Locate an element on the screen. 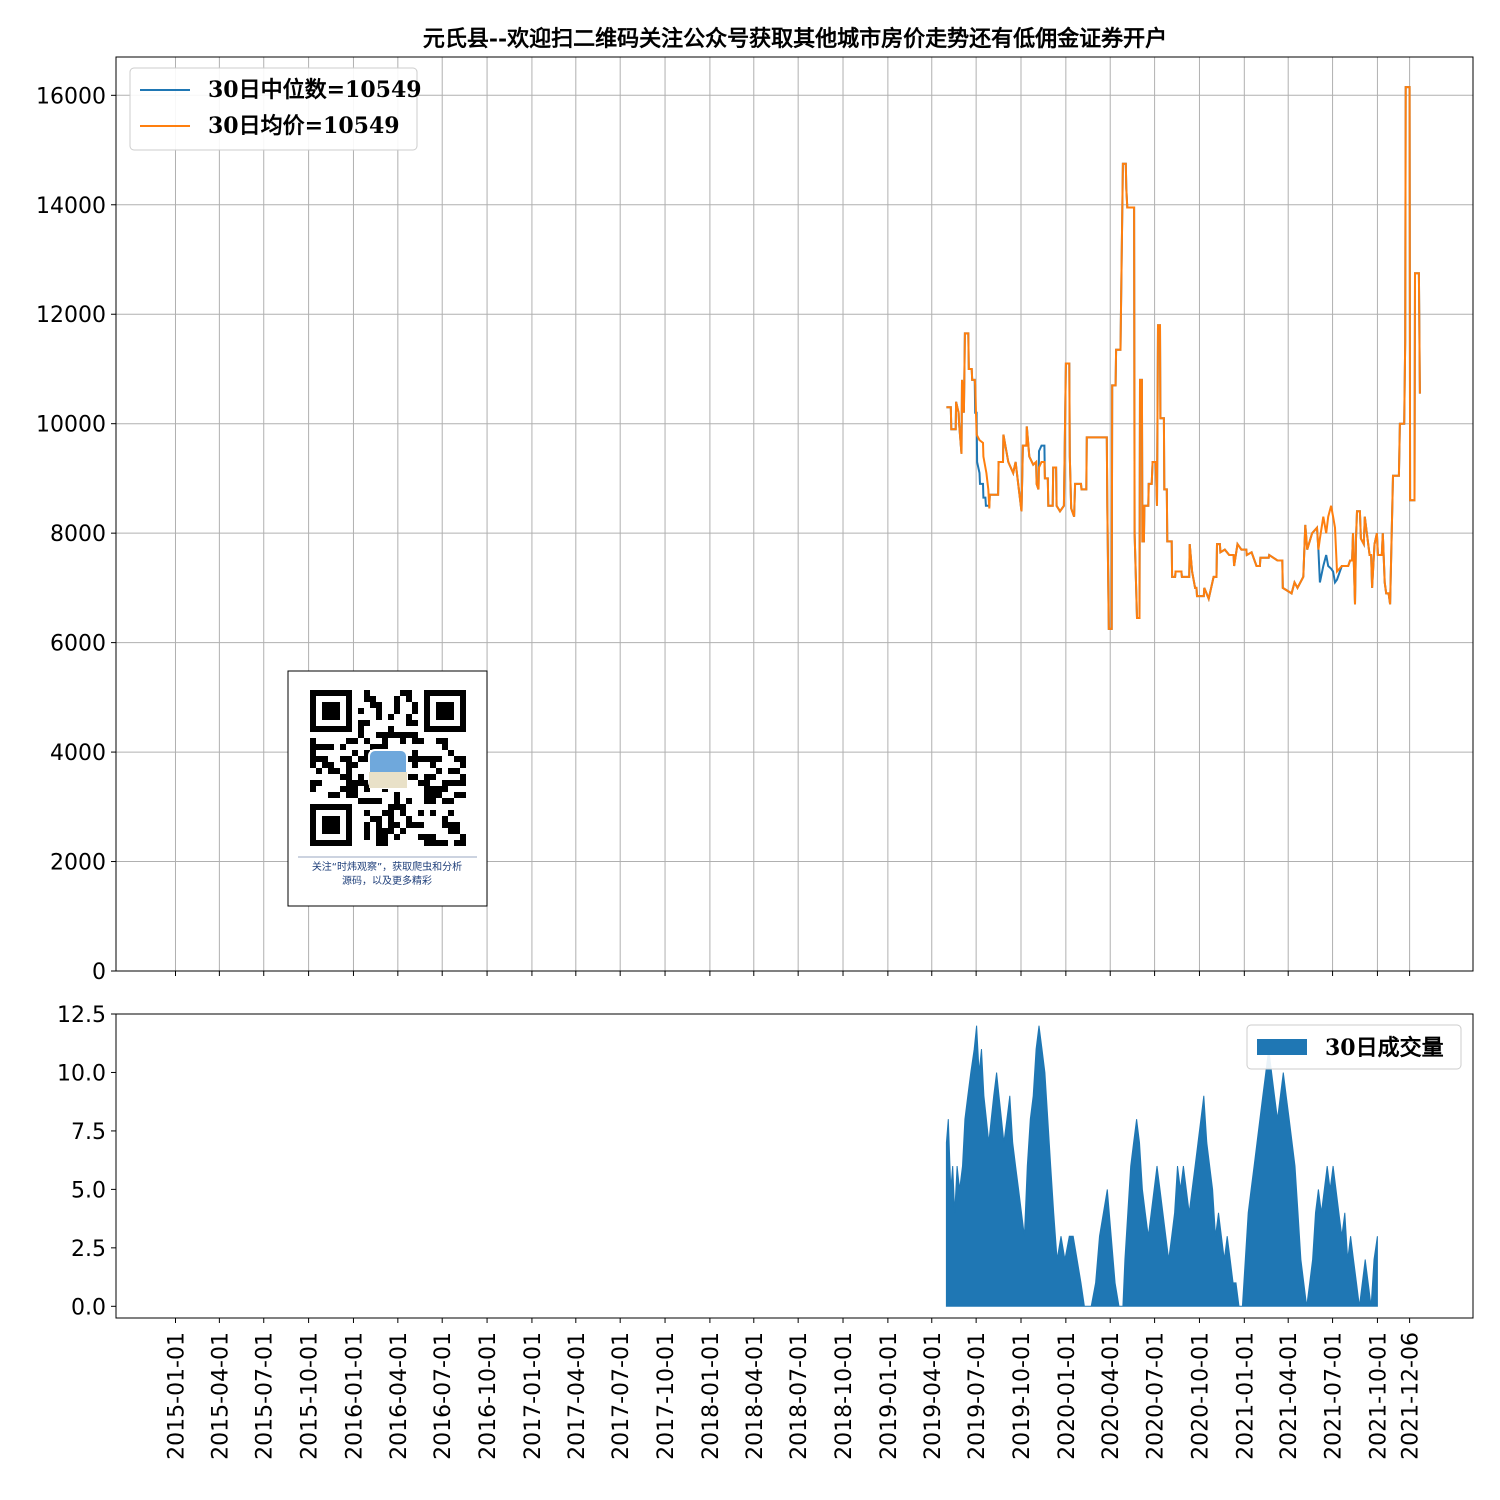  qr-caption-line1: 关注“时炜观察”，获取爬虫和分析 is located at coordinates (387, 866).